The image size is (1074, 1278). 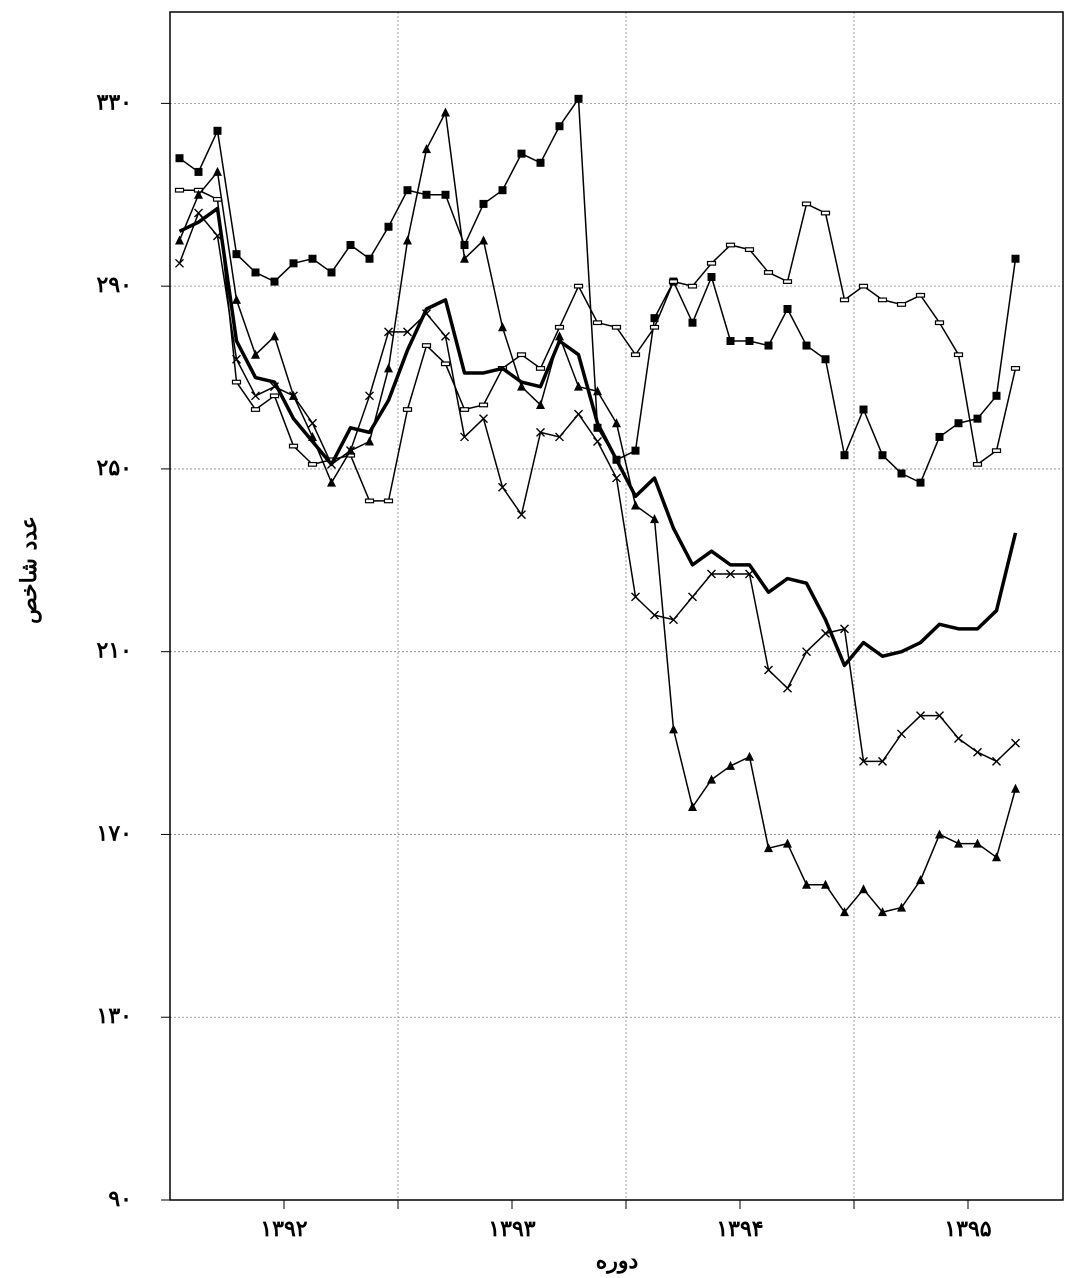 What do you see at coordinates (114, 651) in the screenshot?
I see `y-tick-label: ۲۱۰` at bounding box center [114, 651].